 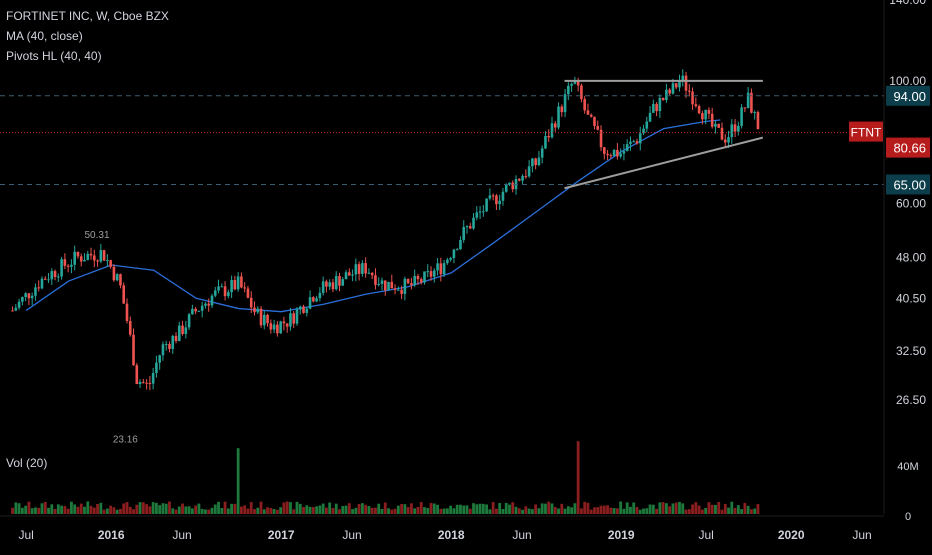 I want to click on y-tick-label: 40.50, so click(x=911, y=298).